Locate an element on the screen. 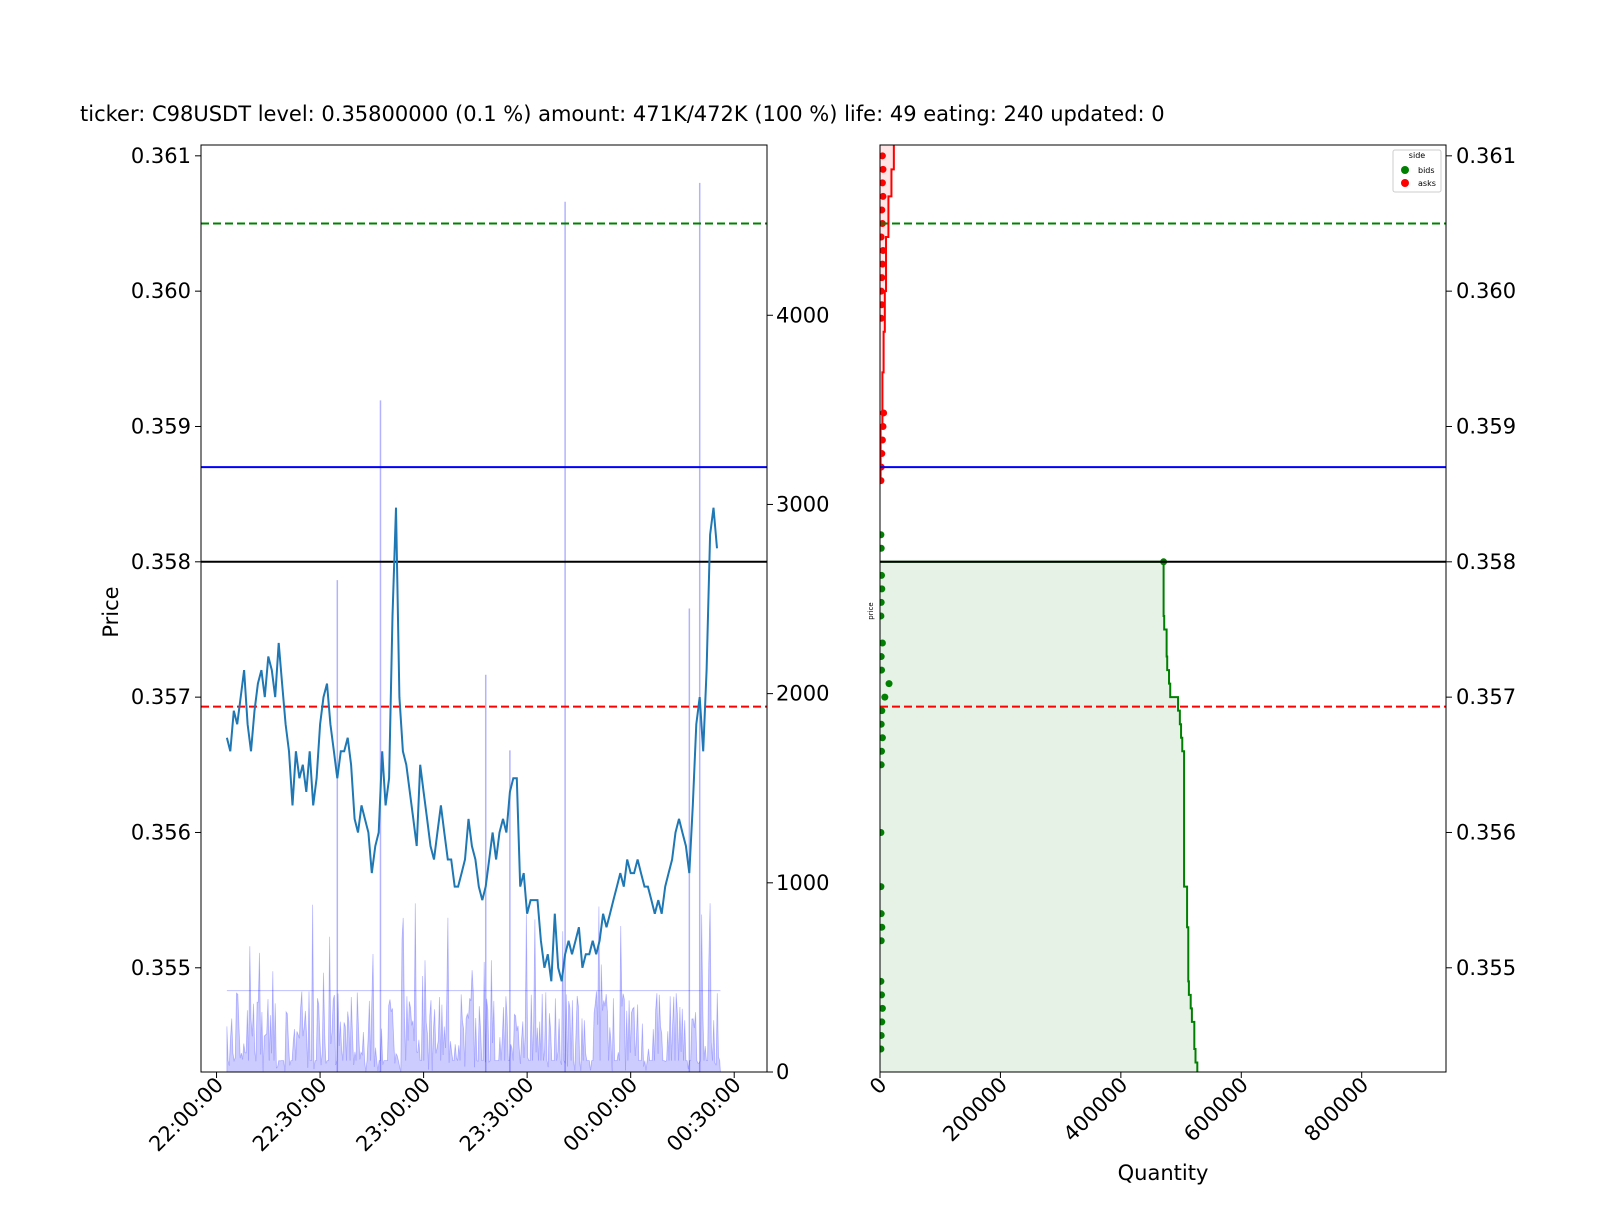 The image size is (1600, 1205). y-axis-label: Price is located at coordinates (111, 611).